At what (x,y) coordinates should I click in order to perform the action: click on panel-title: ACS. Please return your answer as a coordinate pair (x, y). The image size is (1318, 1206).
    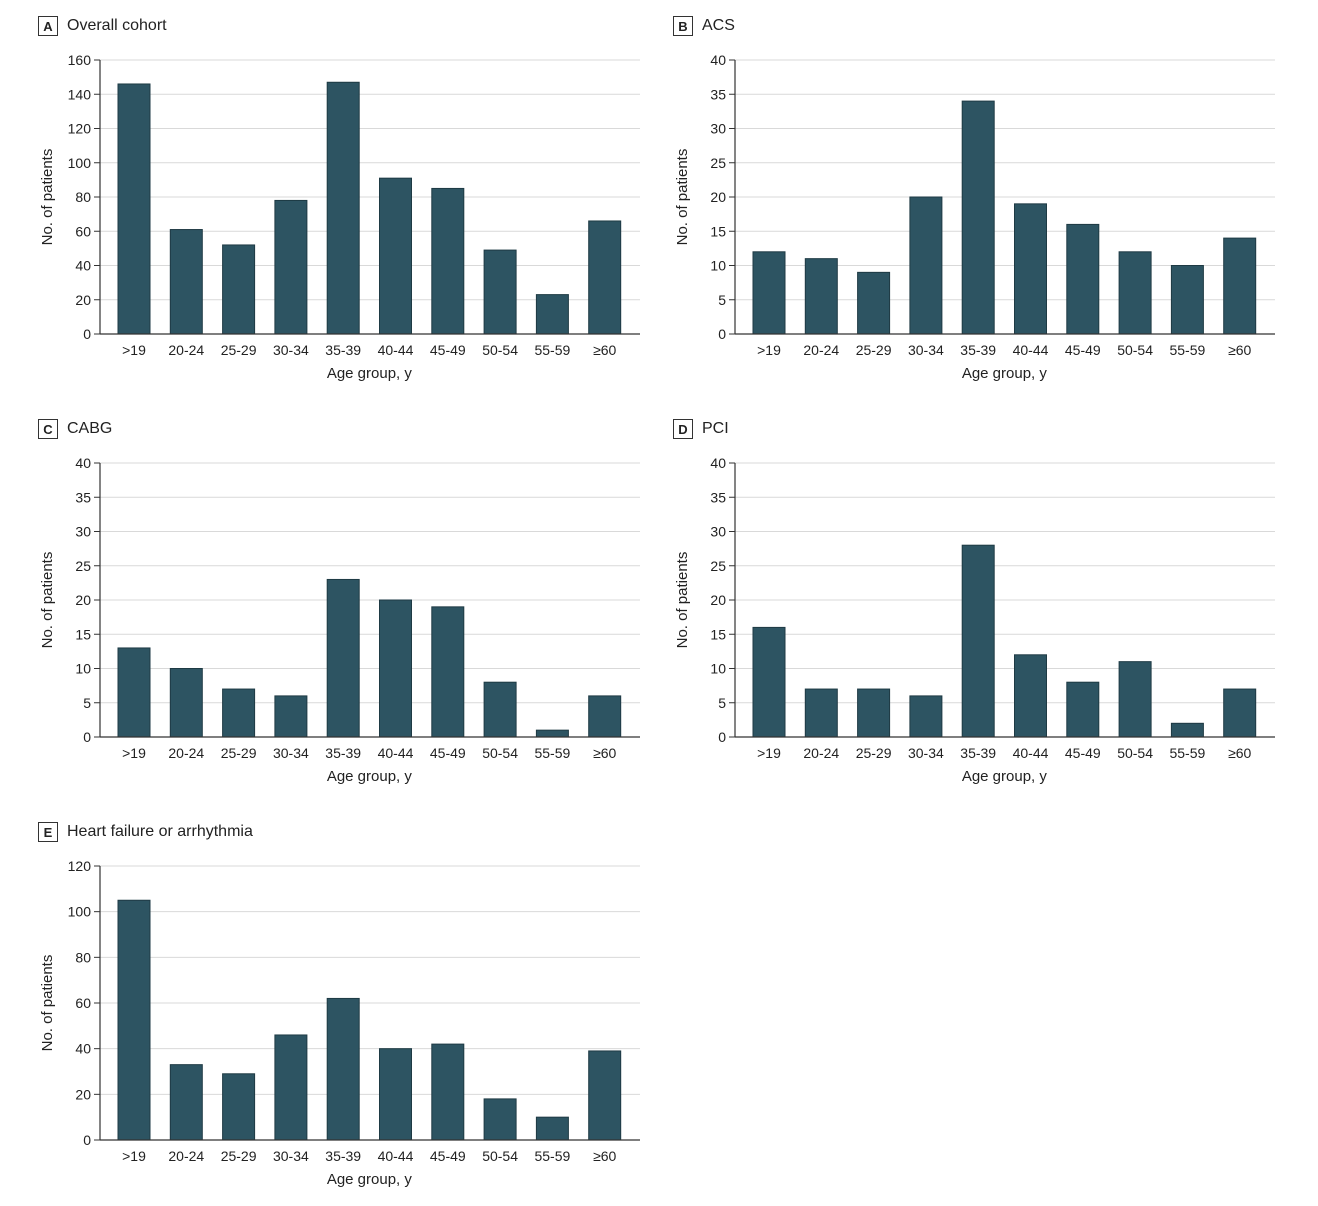
    Looking at the image, I should click on (718, 25).